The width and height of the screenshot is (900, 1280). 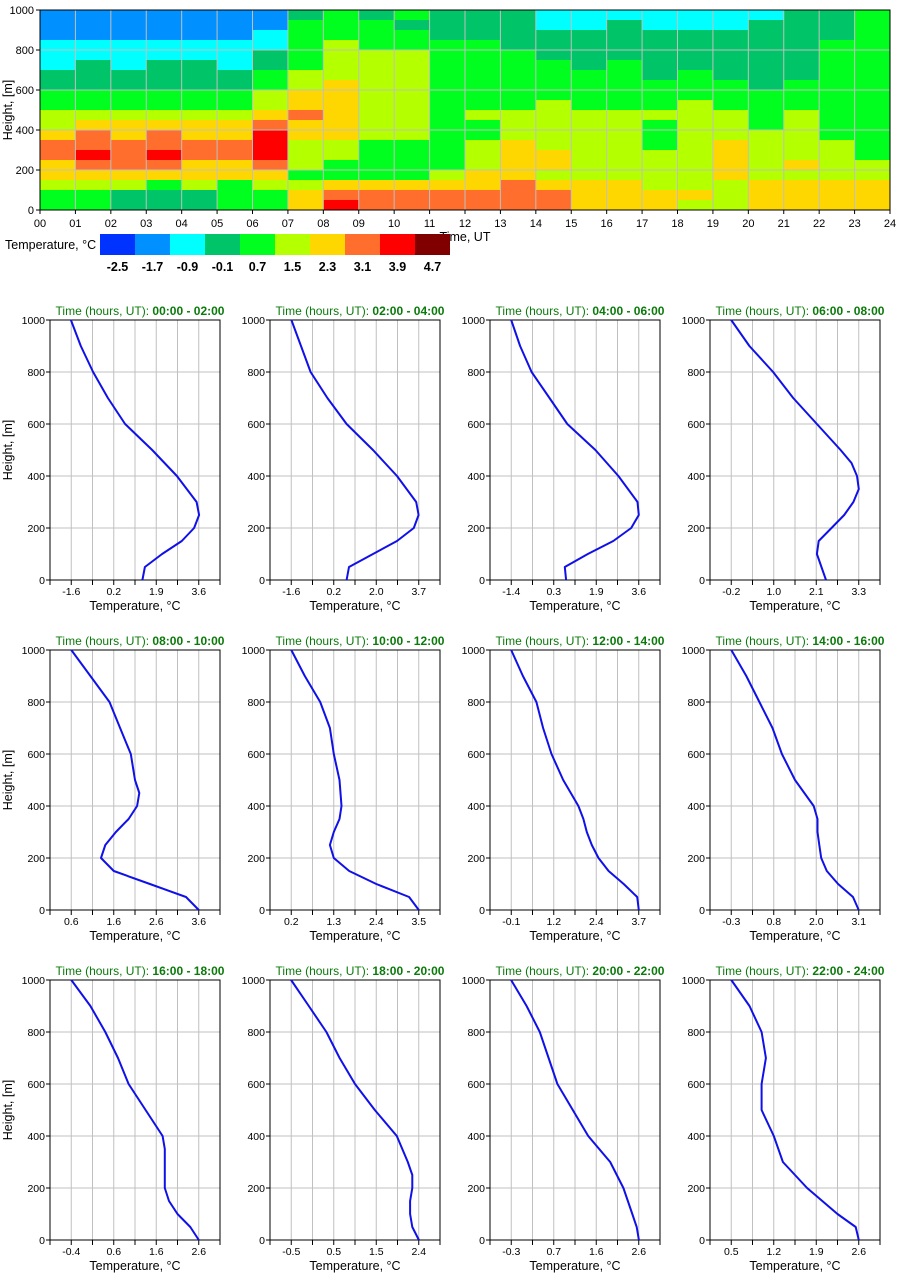 What do you see at coordinates (36, 529) in the screenshot?
I see `profile-ytick-label: 200` at bounding box center [36, 529].